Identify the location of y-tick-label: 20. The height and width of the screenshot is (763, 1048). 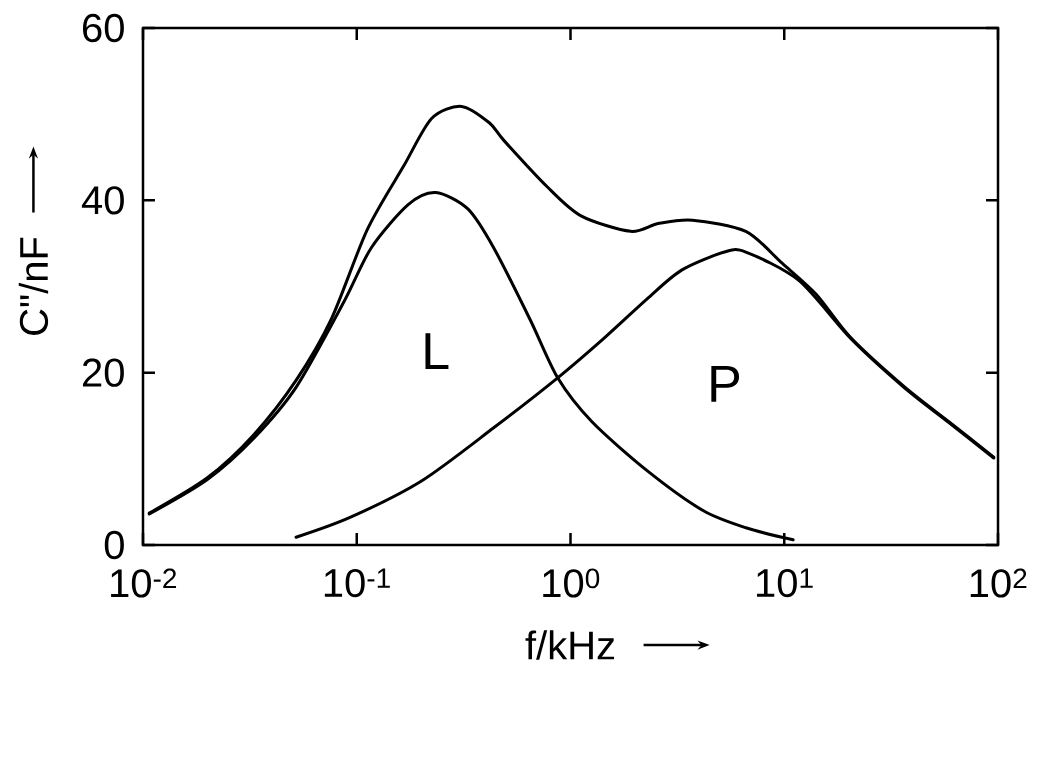
(103, 372).